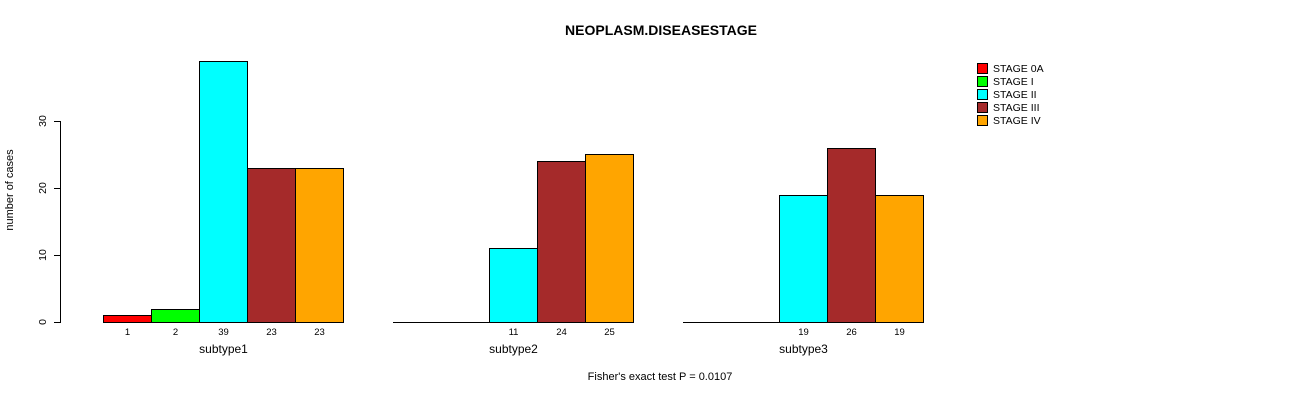 The width and height of the screenshot is (1290, 400). What do you see at coordinates (223, 332) in the screenshot?
I see `bar-value-label: 39` at bounding box center [223, 332].